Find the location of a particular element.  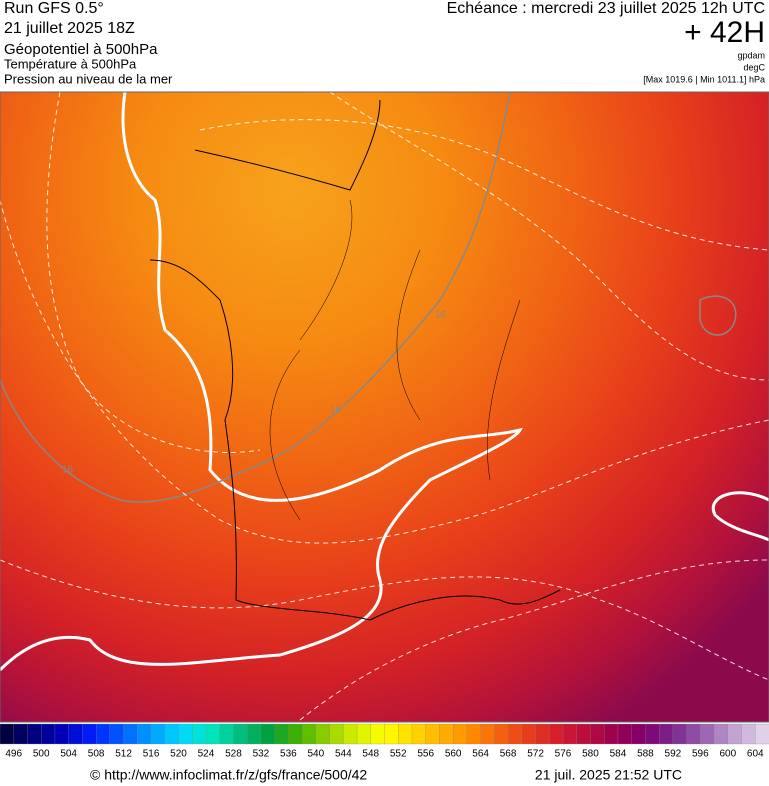

scale-label: 500 is located at coordinates (41, 754).